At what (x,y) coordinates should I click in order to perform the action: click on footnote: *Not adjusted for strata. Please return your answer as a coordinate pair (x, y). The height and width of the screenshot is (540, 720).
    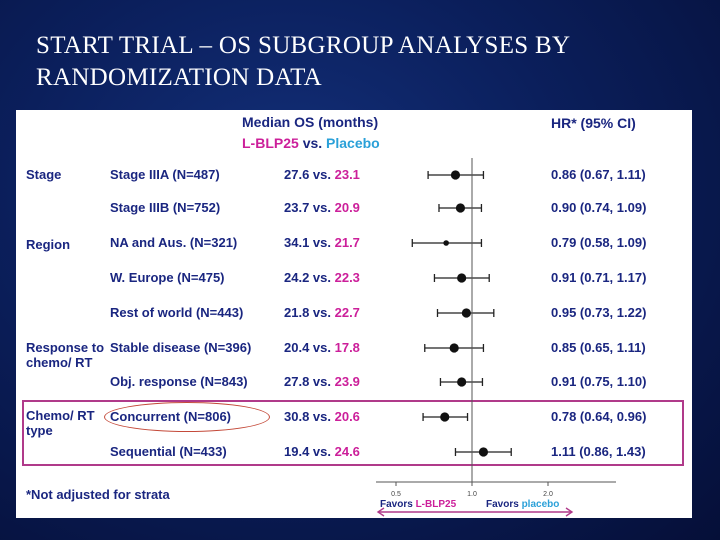
    Looking at the image, I should click on (98, 494).